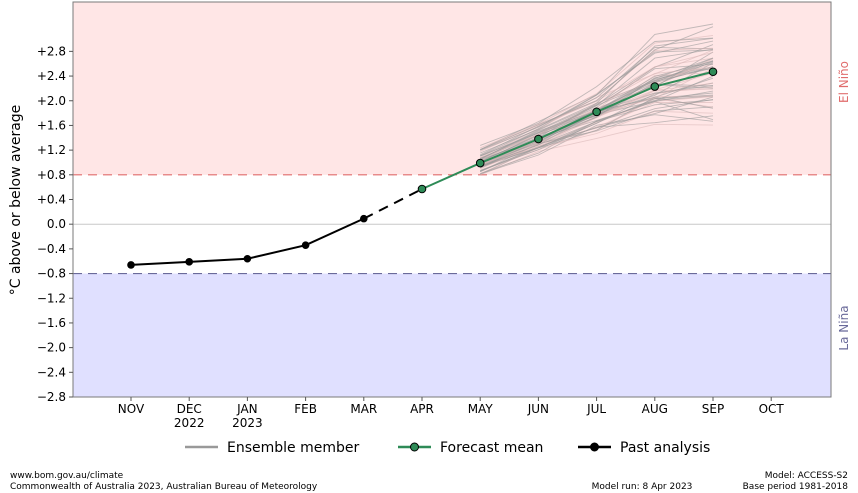 The image size is (858, 493). Describe the element at coordinates (491, 448) in the screenshot. I see `legend-label: Forecast mean` at that location.